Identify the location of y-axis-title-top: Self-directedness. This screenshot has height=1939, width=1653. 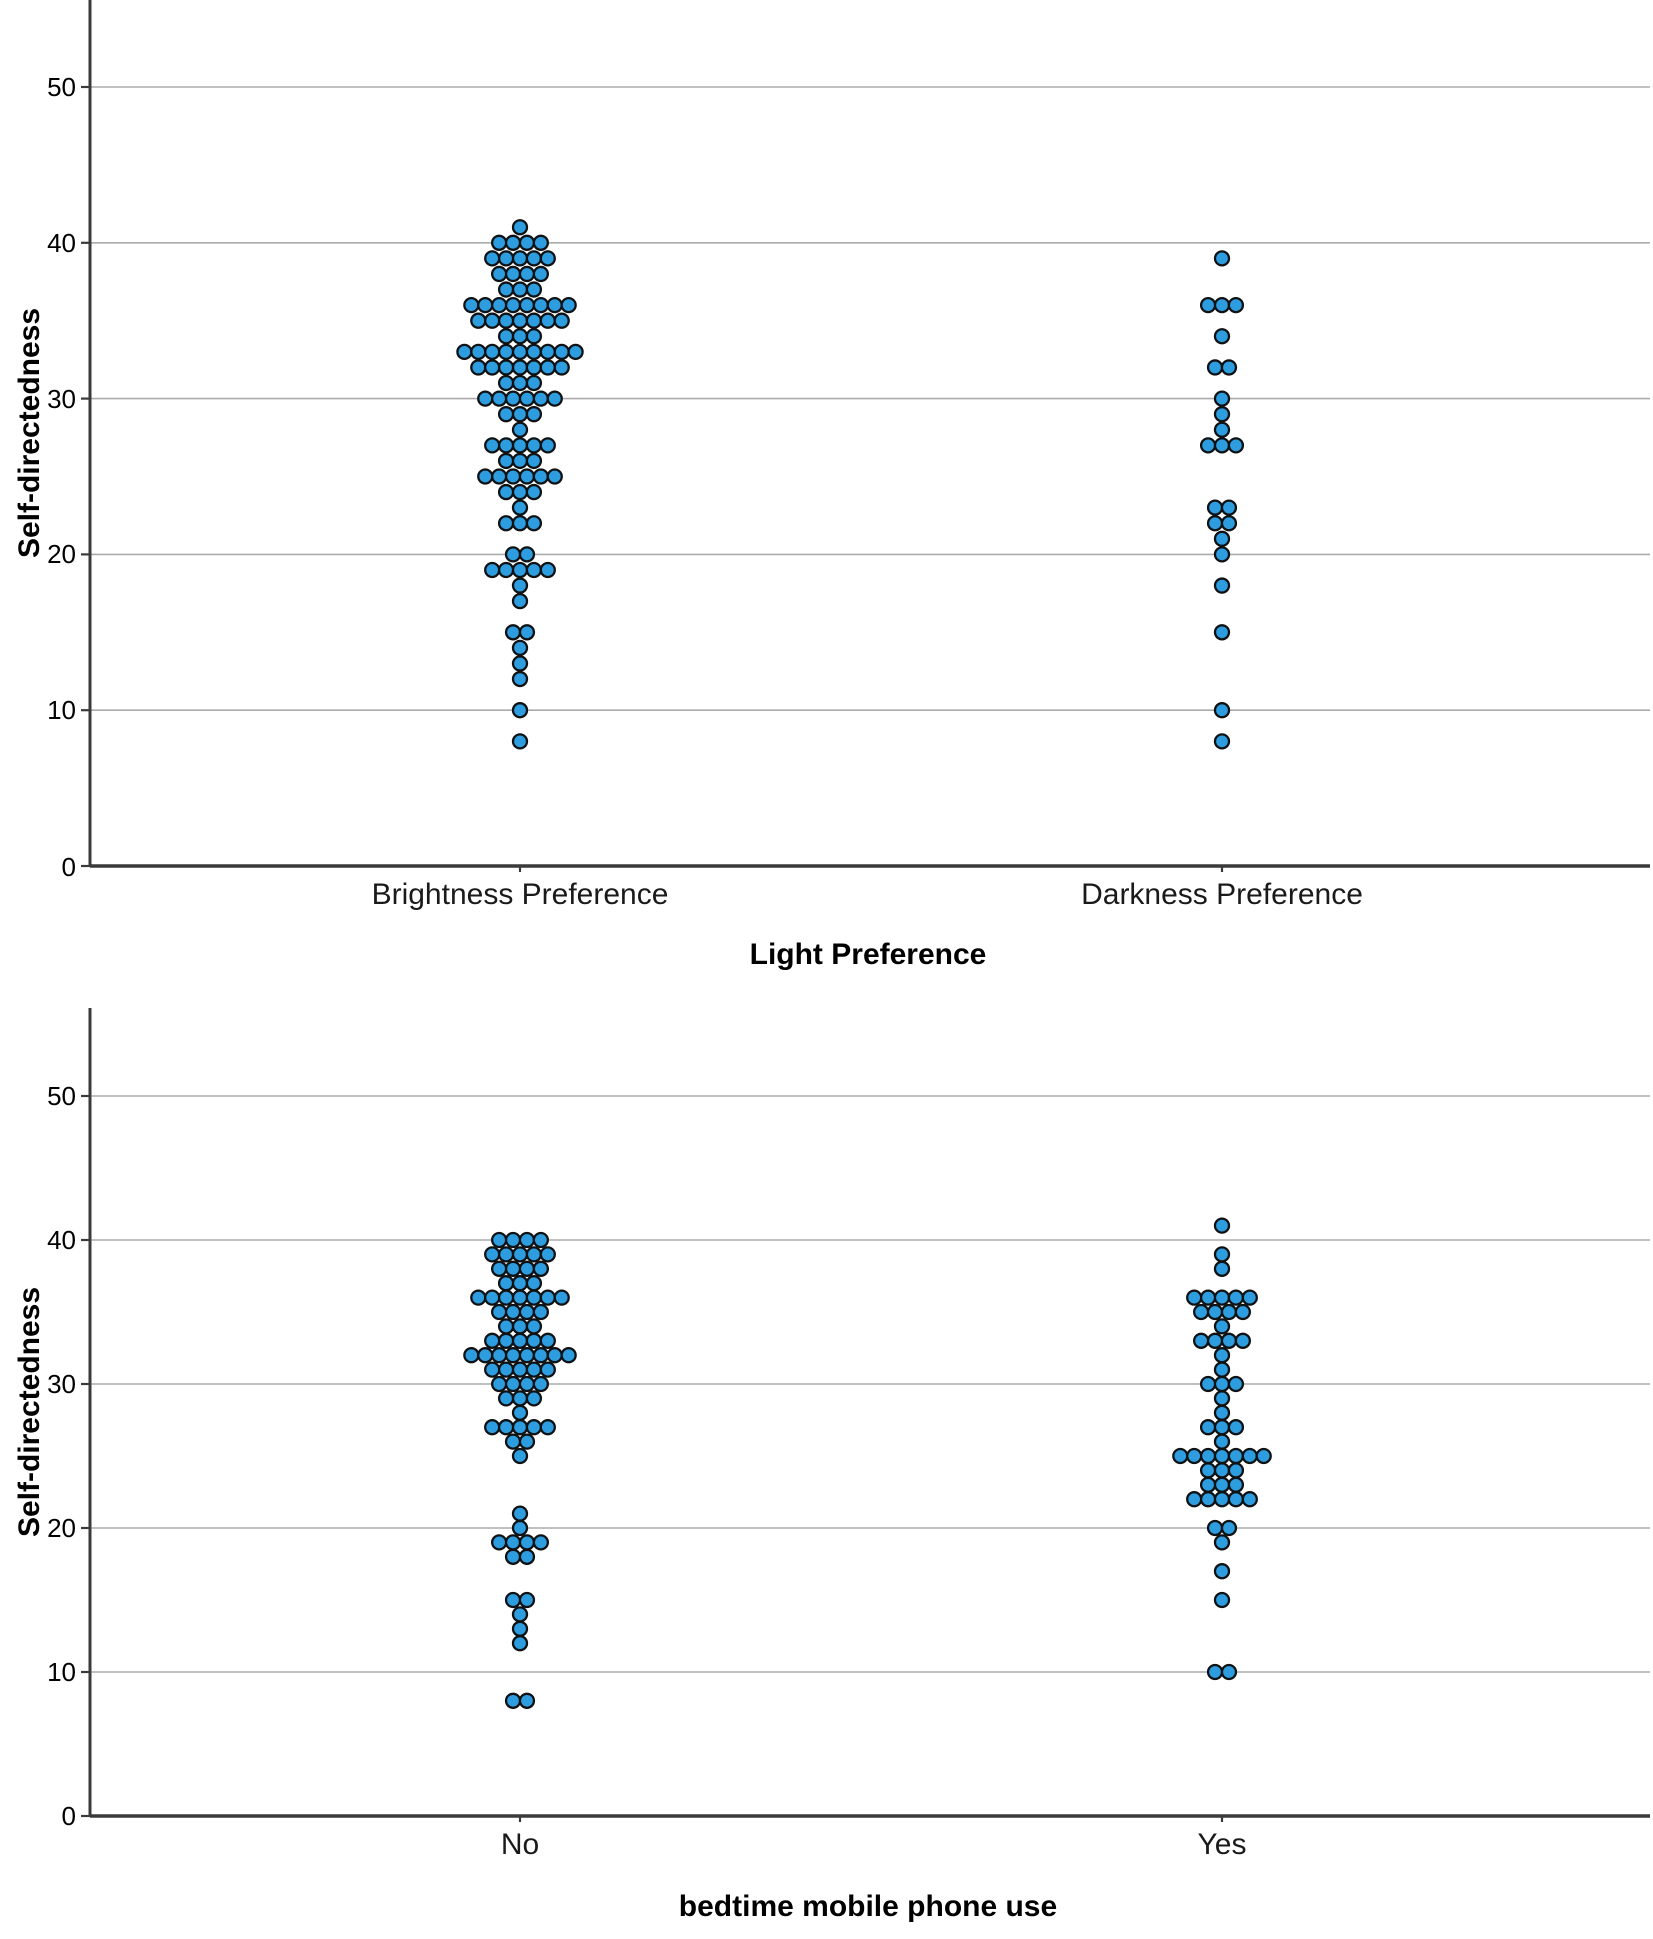
(29, 433).